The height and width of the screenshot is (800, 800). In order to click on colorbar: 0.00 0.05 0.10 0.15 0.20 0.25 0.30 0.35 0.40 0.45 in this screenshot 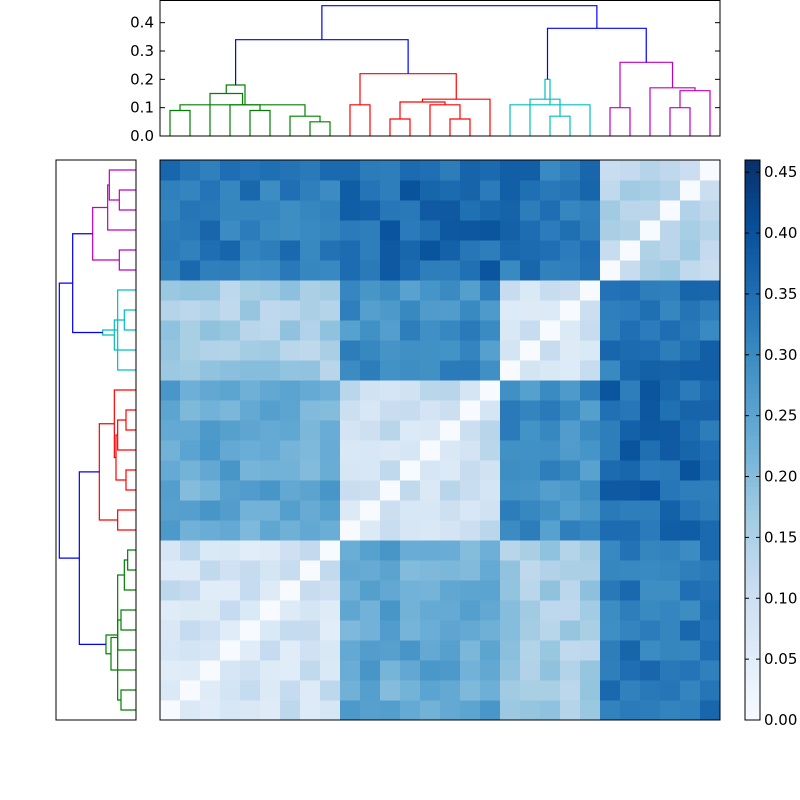, I will do `click(770, 444)`.